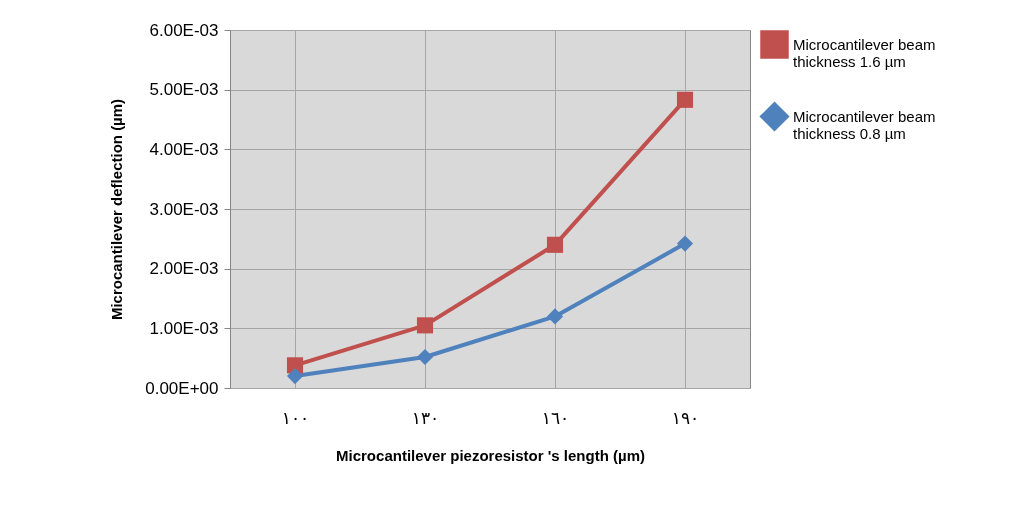  I want to click on x-tick-label: ١٦٠, so click(555, 418).